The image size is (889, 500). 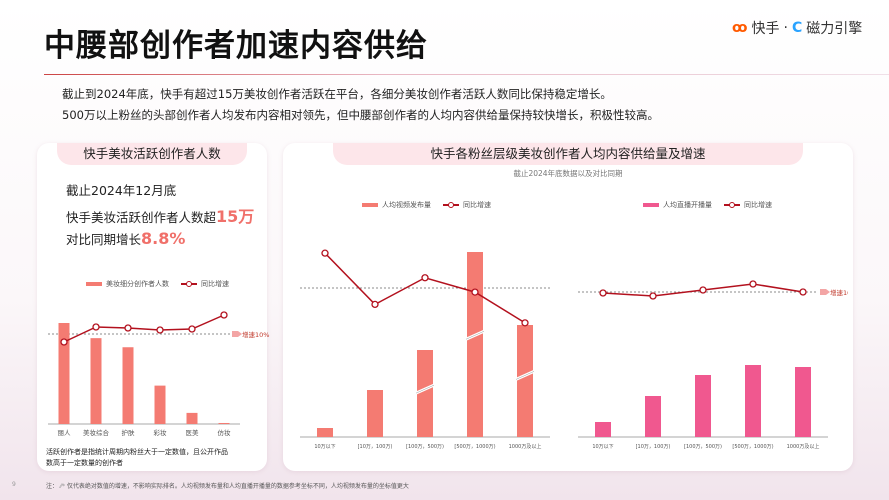 What do you see at coordinates (137, 457) in the screenshot?
I see `left-note: 活跃创作者是指统计周期内粉丝大于一定数值，且公开作品 数高于一定数量的创作者` at bounding box center [137, 457].